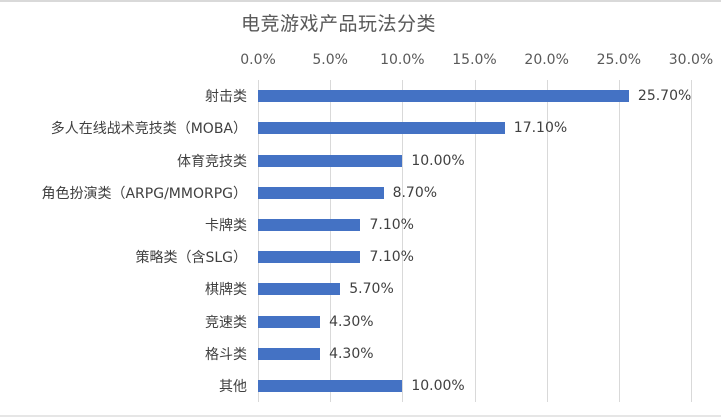 This screenshot has width=721, height=417. I want to click on category-label: 体育竞技类, so click(212, 161).